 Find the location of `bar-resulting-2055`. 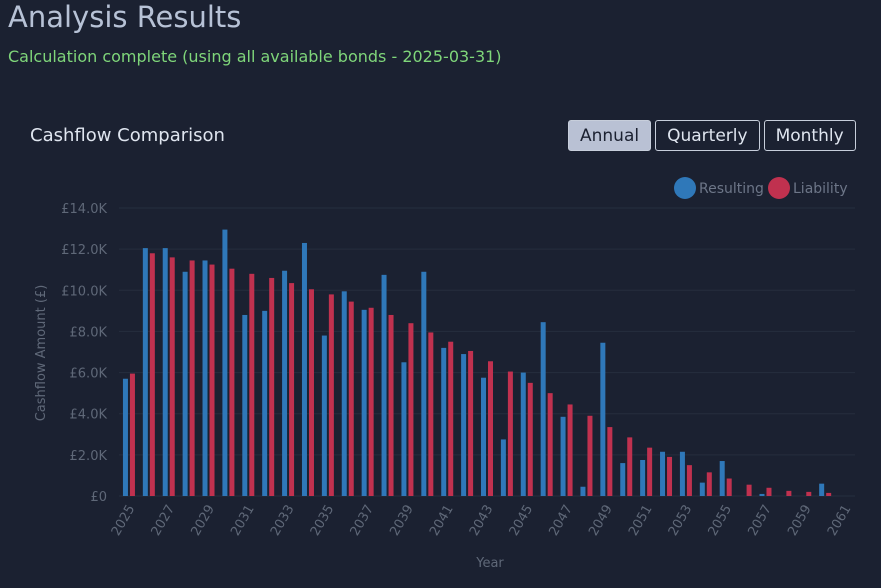

bar-resulting-2055 is located at coordinates (722, 478).